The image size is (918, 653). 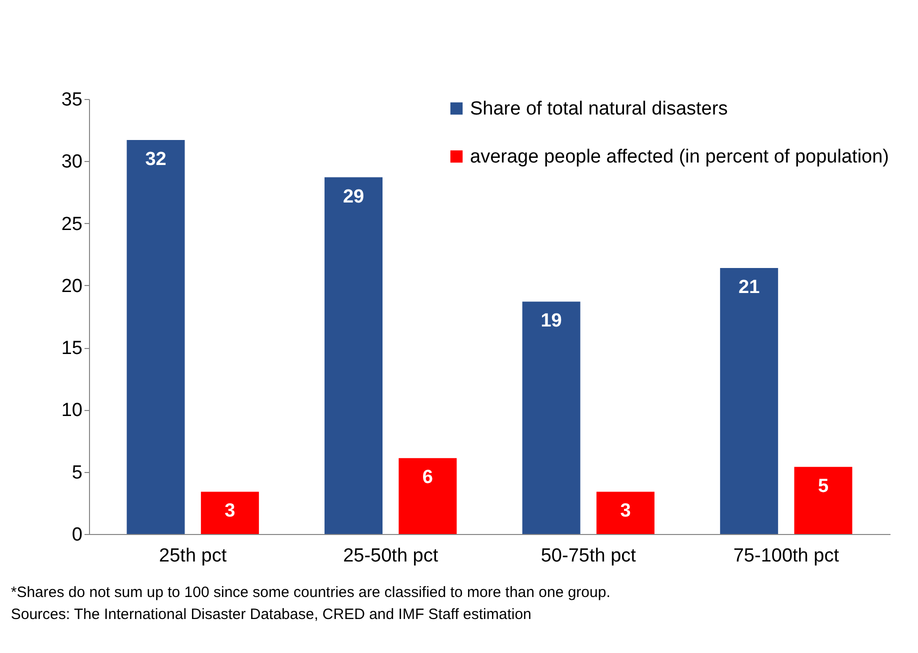 I want to click on y-tick-label: 10, so click(x=71, y=411).